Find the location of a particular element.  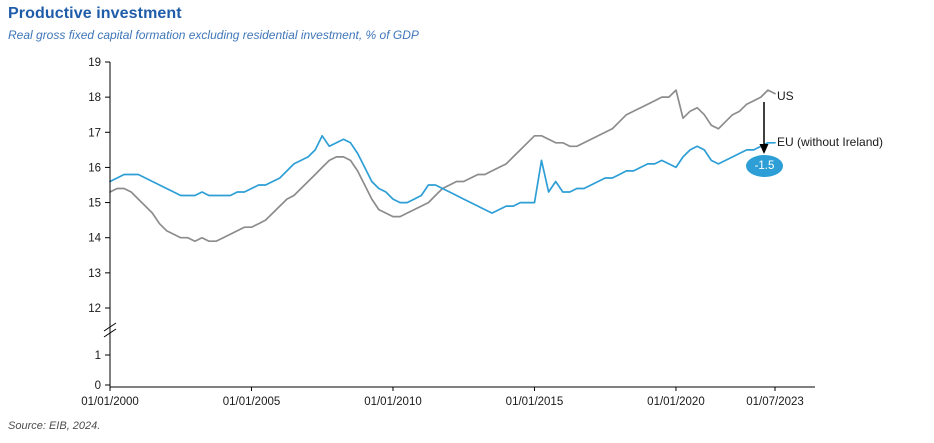

x-tick-label: 01/01/2020 is located at coordinates (676, 402).